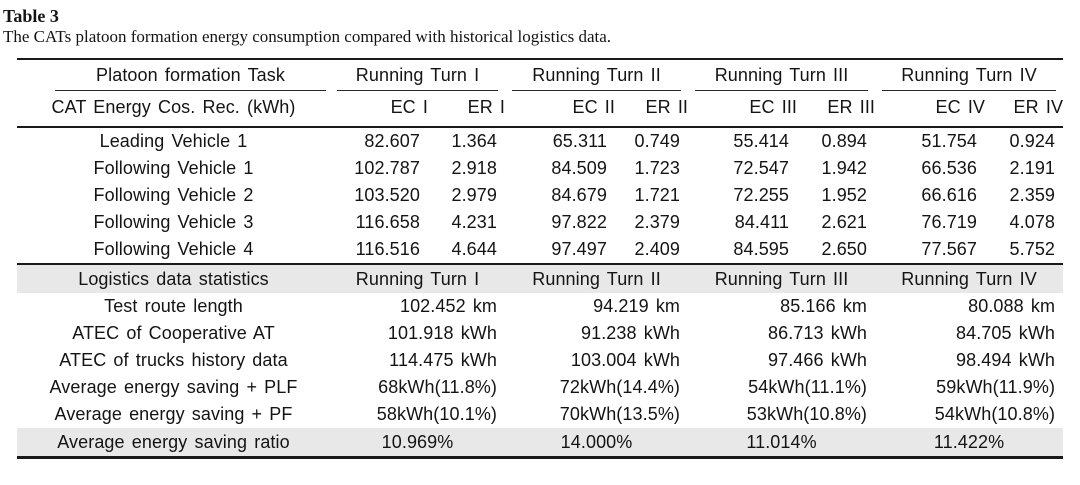  What do you see at coordinates (379, 109) in the screenshot?
I see `column-header-ec1: EC I` at bounding box center [379, 109].